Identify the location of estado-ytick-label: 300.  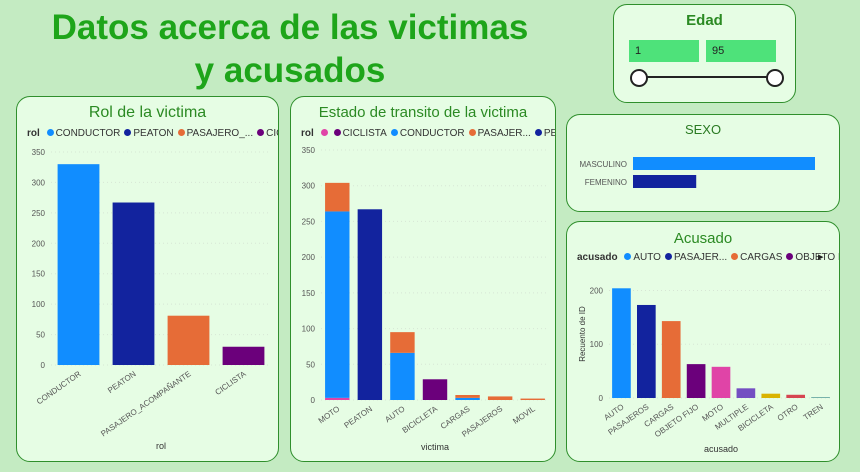
(309, 186).